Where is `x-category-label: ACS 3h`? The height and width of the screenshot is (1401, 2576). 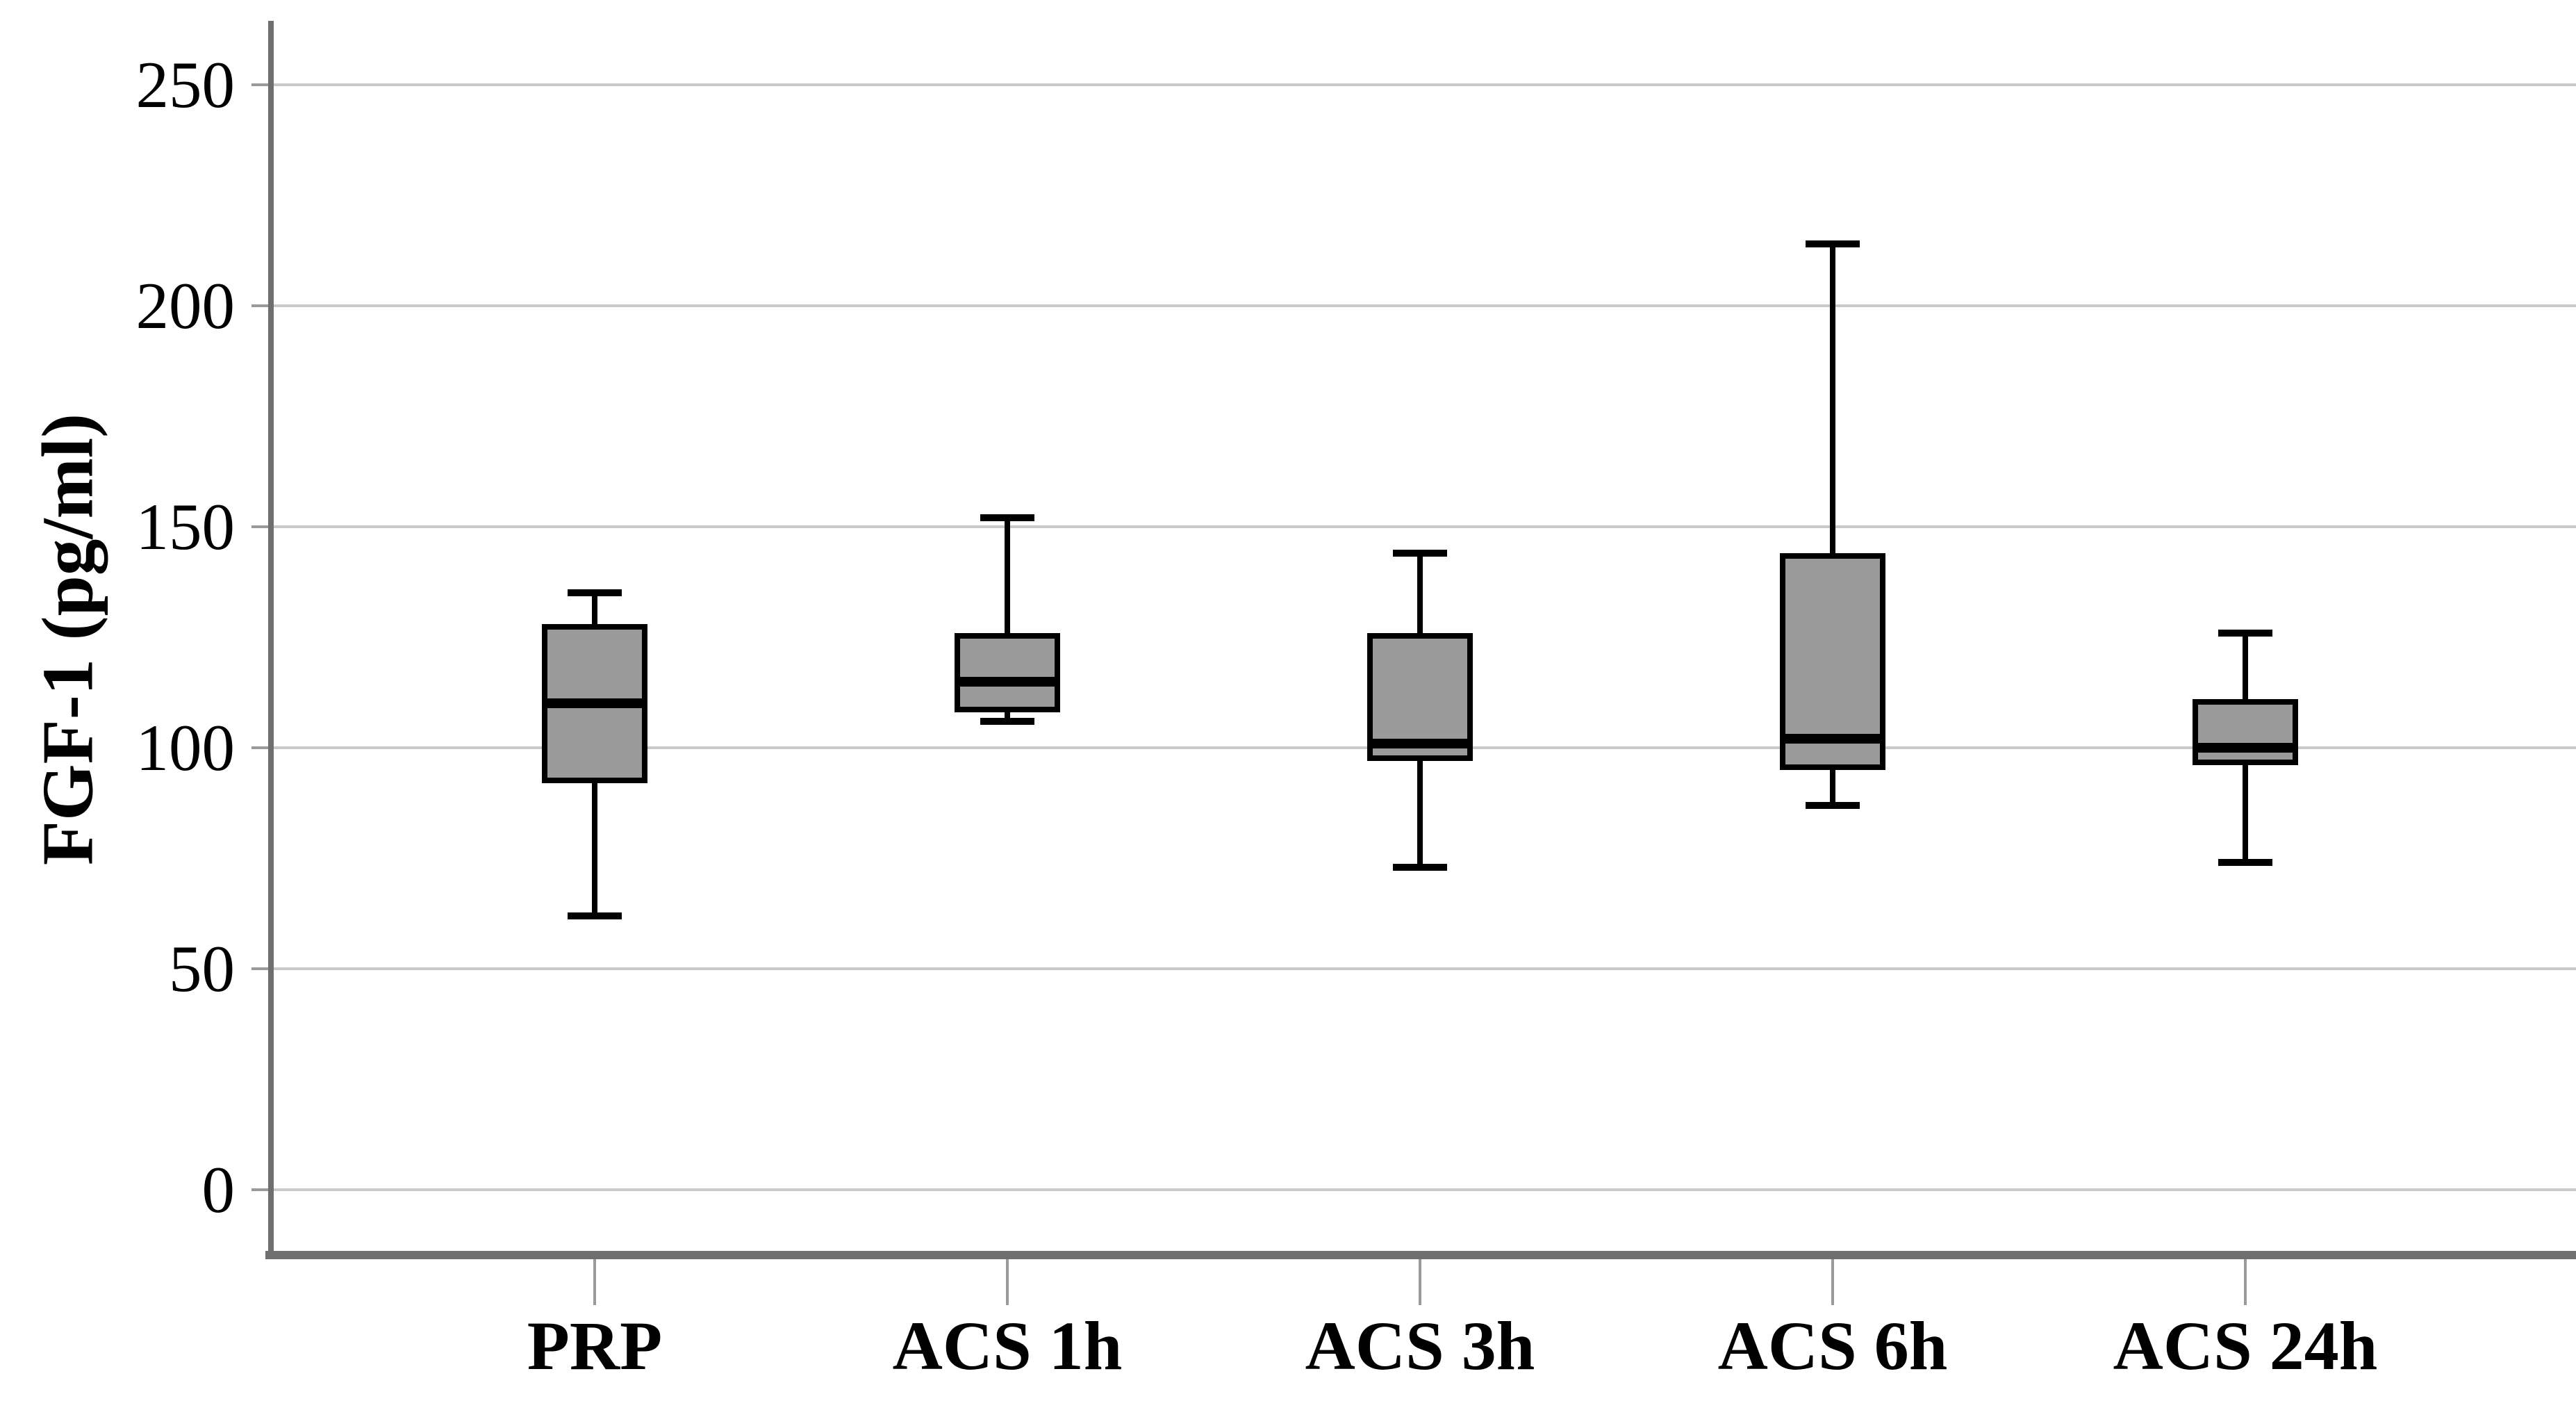 x-category-label: ACS 3h is located at coordinates (1420, 1345).